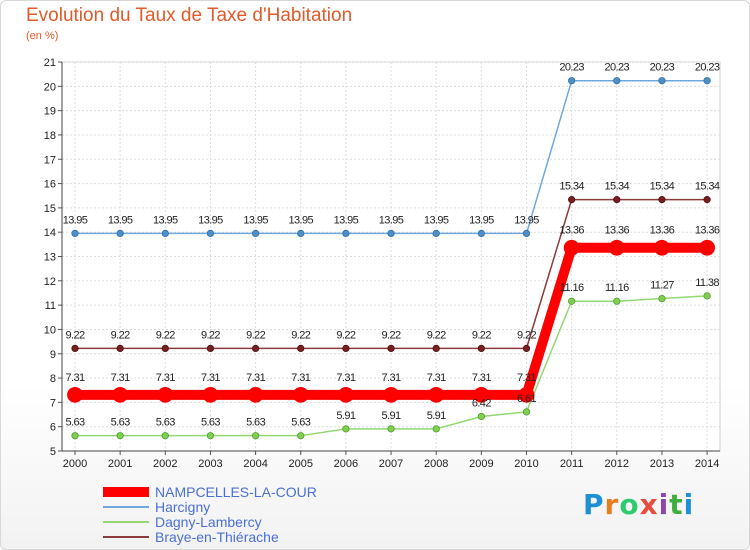  I want to click on y-tick-label: 15, so click(50, 209).